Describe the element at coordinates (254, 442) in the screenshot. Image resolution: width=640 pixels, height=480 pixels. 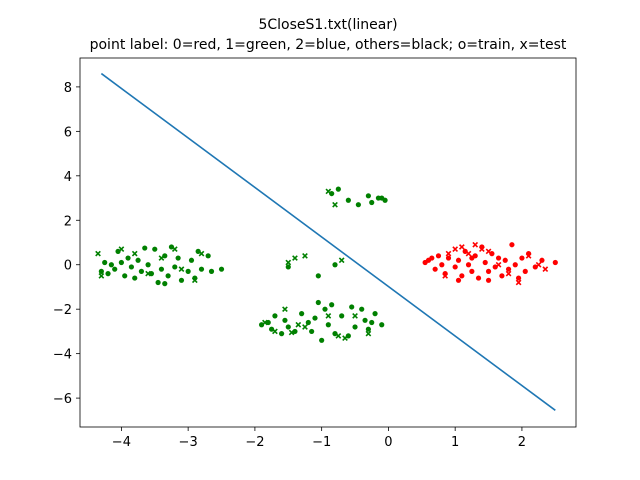
I see `x-tick-label: −2` at that location.